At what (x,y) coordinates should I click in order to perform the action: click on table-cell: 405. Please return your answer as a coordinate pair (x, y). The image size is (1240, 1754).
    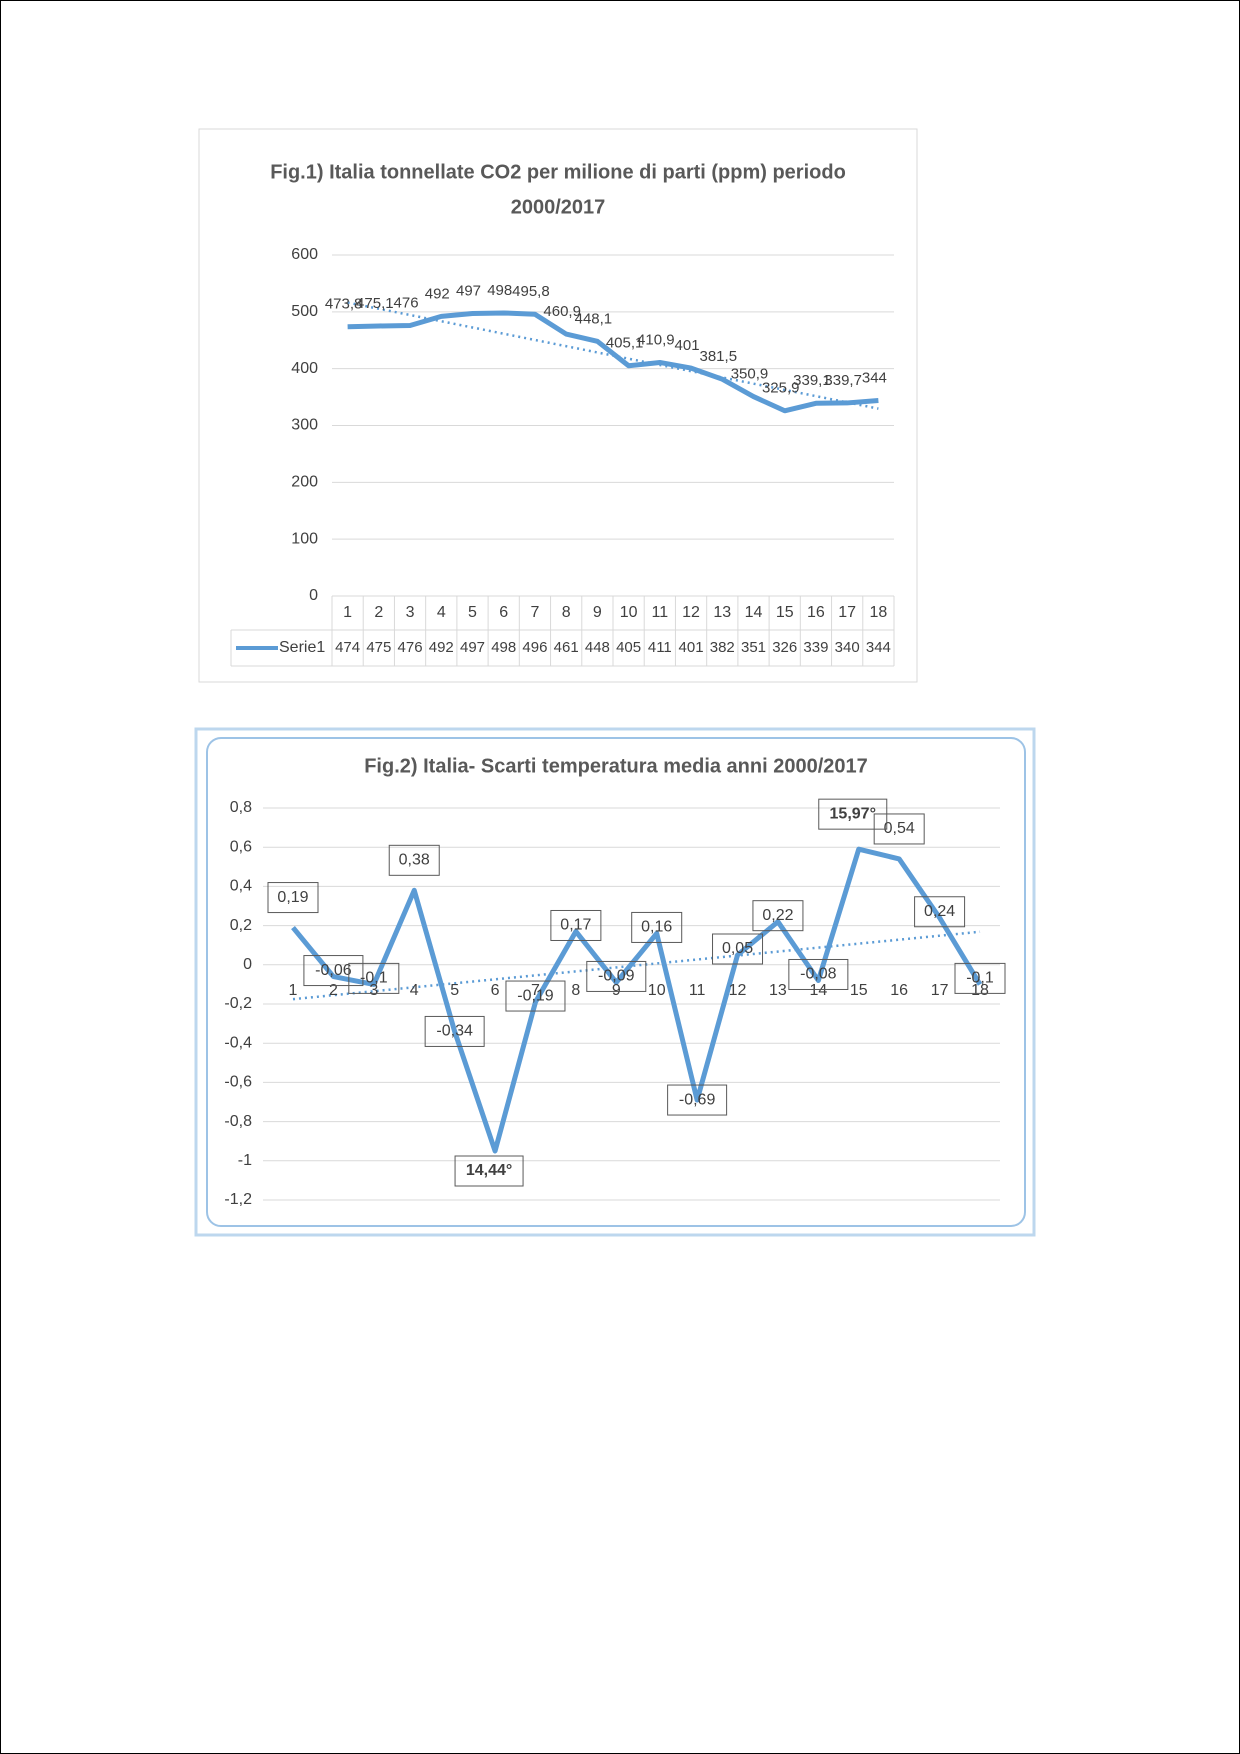
    Looking at the image, I should click on (628, 647).